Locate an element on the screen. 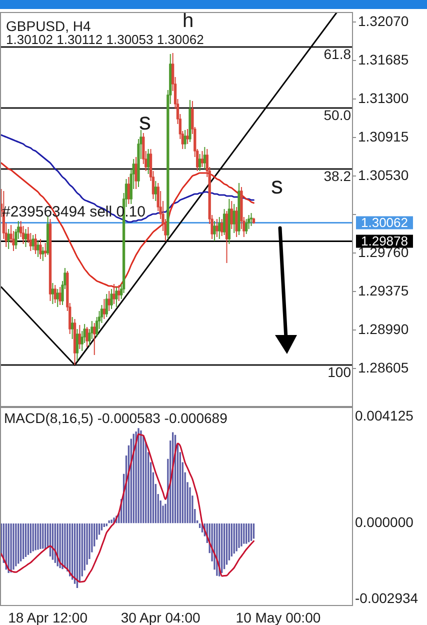  y-tick-label: 1.28605 is located at coordinates (383, 367).